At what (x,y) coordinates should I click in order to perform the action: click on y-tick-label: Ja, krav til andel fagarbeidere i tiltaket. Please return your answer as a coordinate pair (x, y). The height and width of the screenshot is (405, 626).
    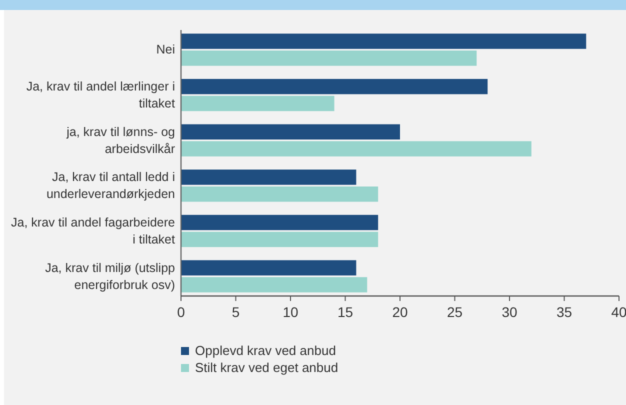
    Looking at the image, I should click on (93, 230).